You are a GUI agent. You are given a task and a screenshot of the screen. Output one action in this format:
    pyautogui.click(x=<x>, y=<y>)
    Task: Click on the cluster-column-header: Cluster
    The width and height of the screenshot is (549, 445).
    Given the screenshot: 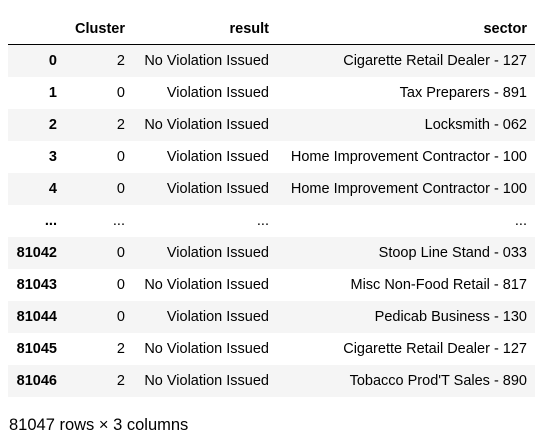 What is the action you would take?
    pyautogui.click(x=99, y=29)
    